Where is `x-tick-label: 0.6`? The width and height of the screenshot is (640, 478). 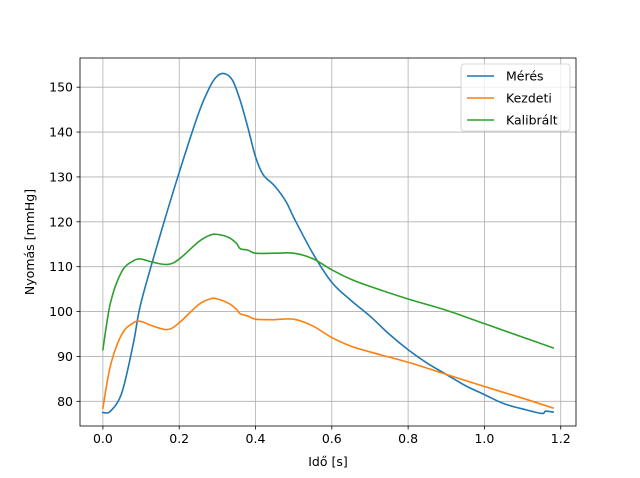 x-tick-label: 0.6 is located at coordinates (332, 438).